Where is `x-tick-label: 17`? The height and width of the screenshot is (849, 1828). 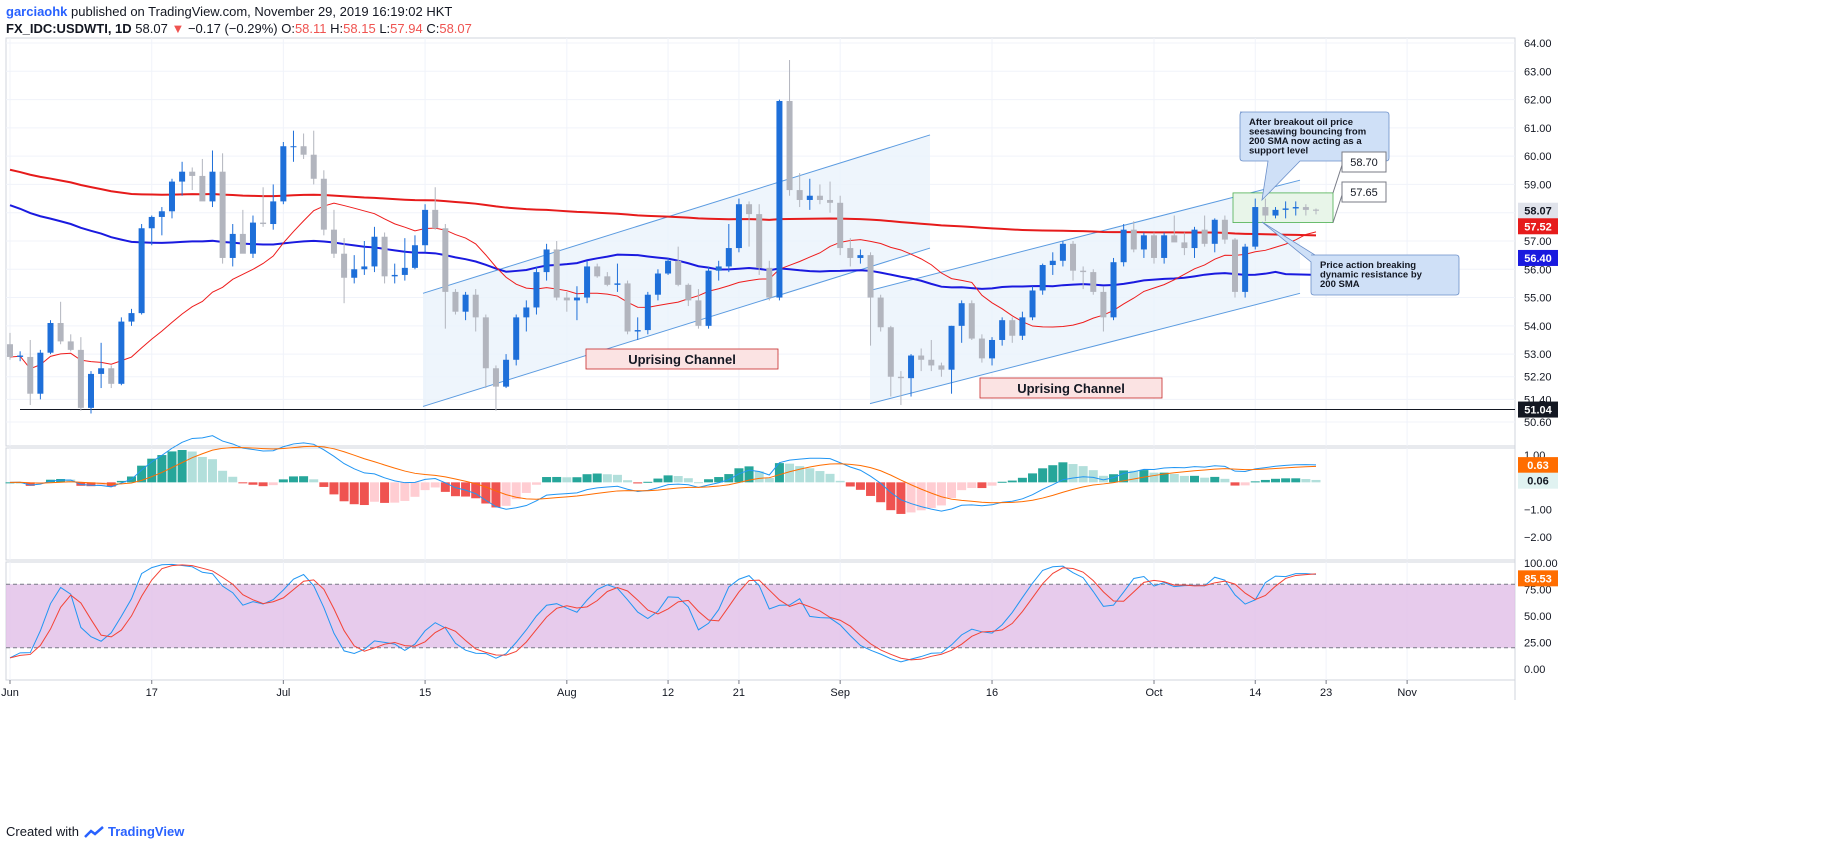 x-tick-label: 17 is located at coordinates (152, 693).